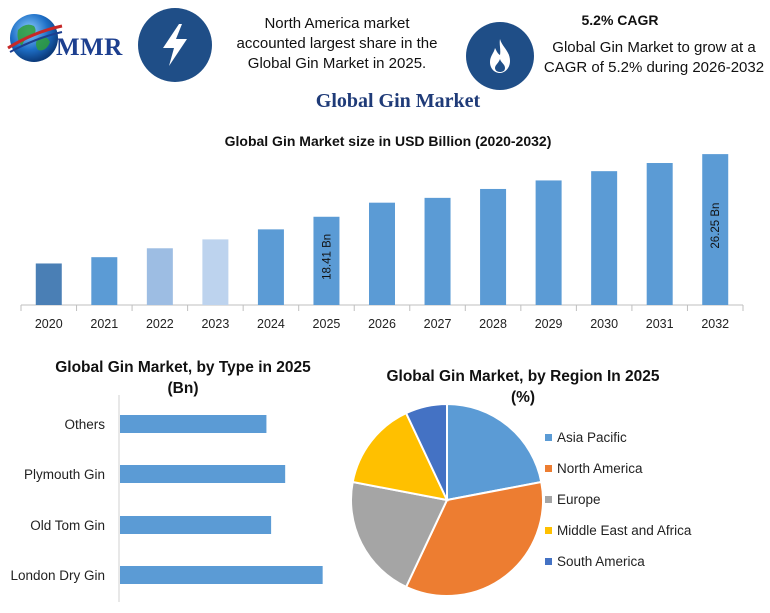 The image size is (770, 613). Describe the element at coordinates (337, 63) in the screenshot. I see `header-info-line: Global Gin Market in 2025.` at that location.